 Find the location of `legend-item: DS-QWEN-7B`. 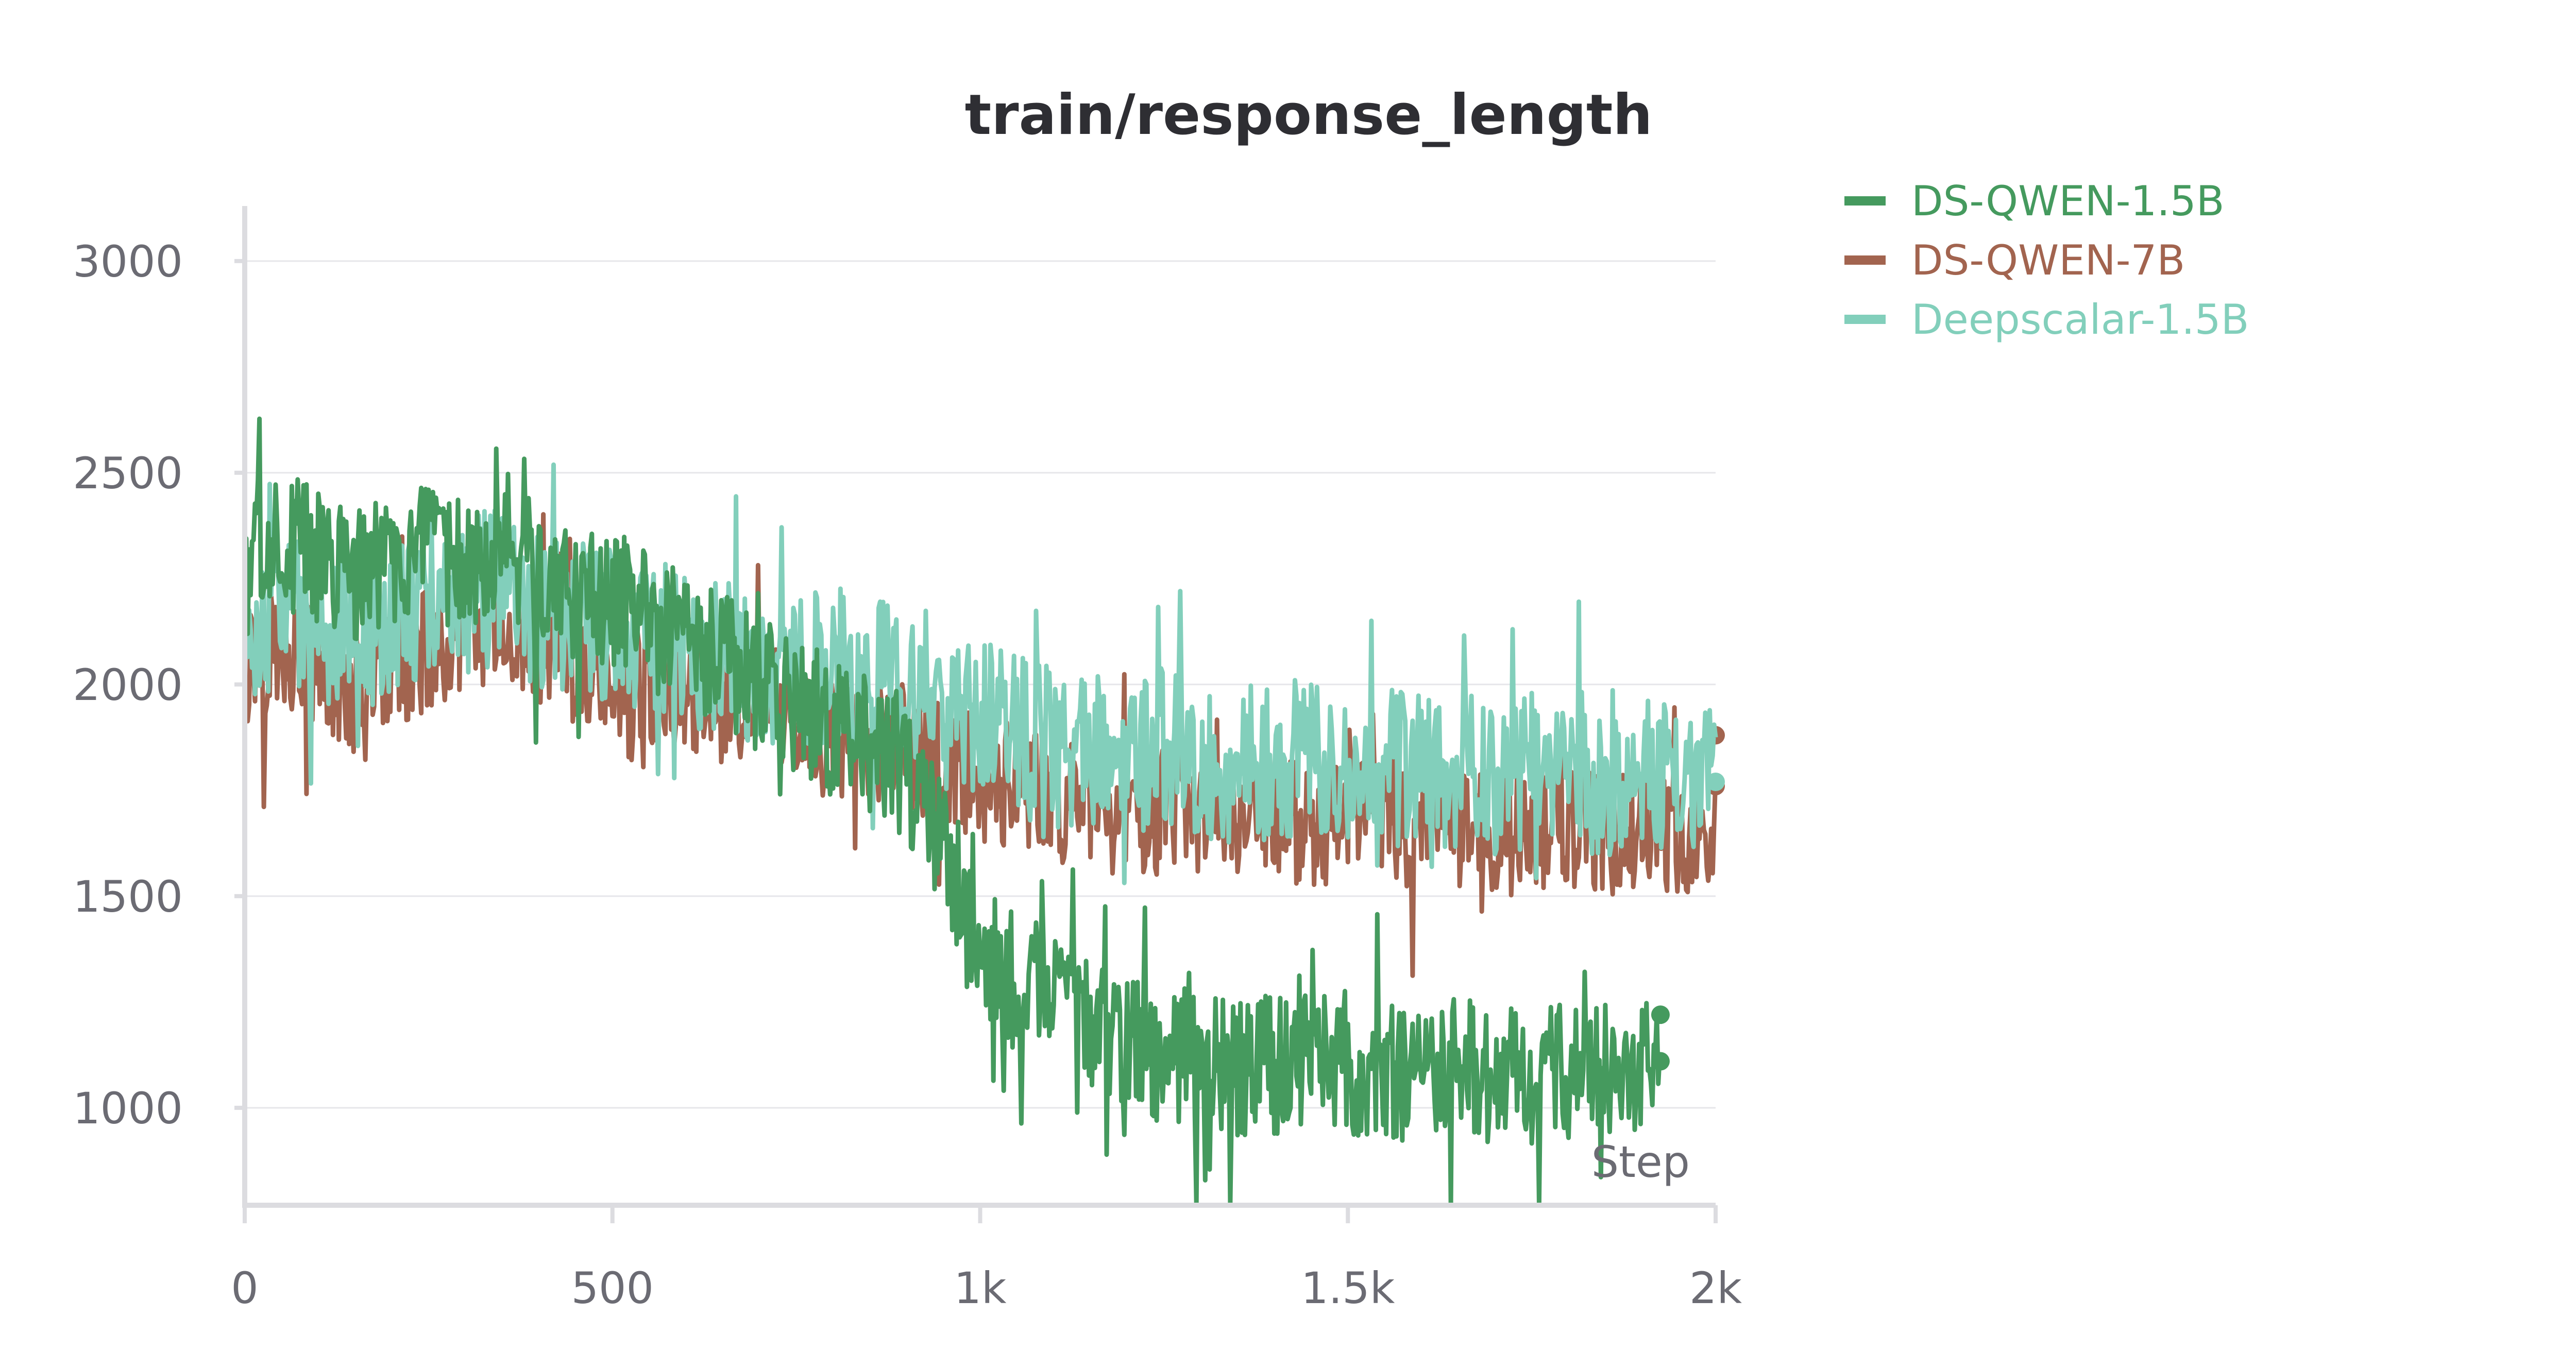

legend-item: DS-QWEN-7B is located at coordinates (2014, 260).